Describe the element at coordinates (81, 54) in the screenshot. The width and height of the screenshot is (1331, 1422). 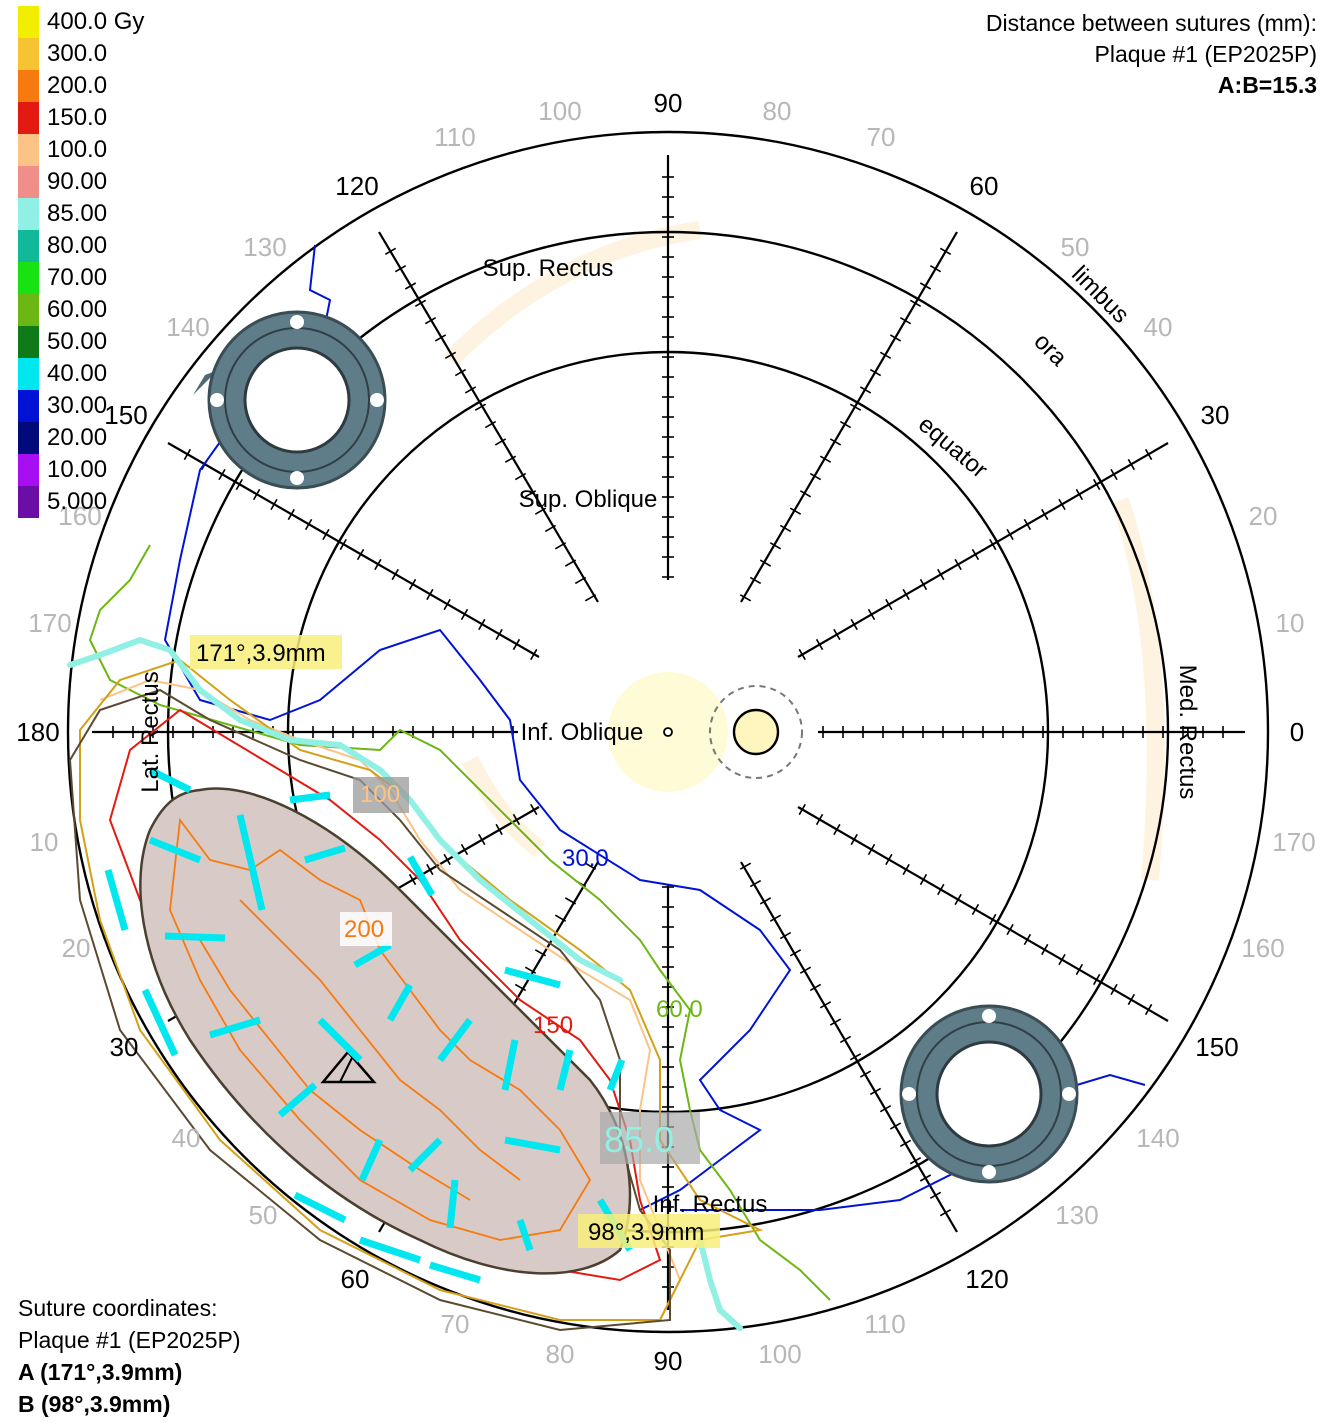
I see `legend-row: 300.0` at that location.